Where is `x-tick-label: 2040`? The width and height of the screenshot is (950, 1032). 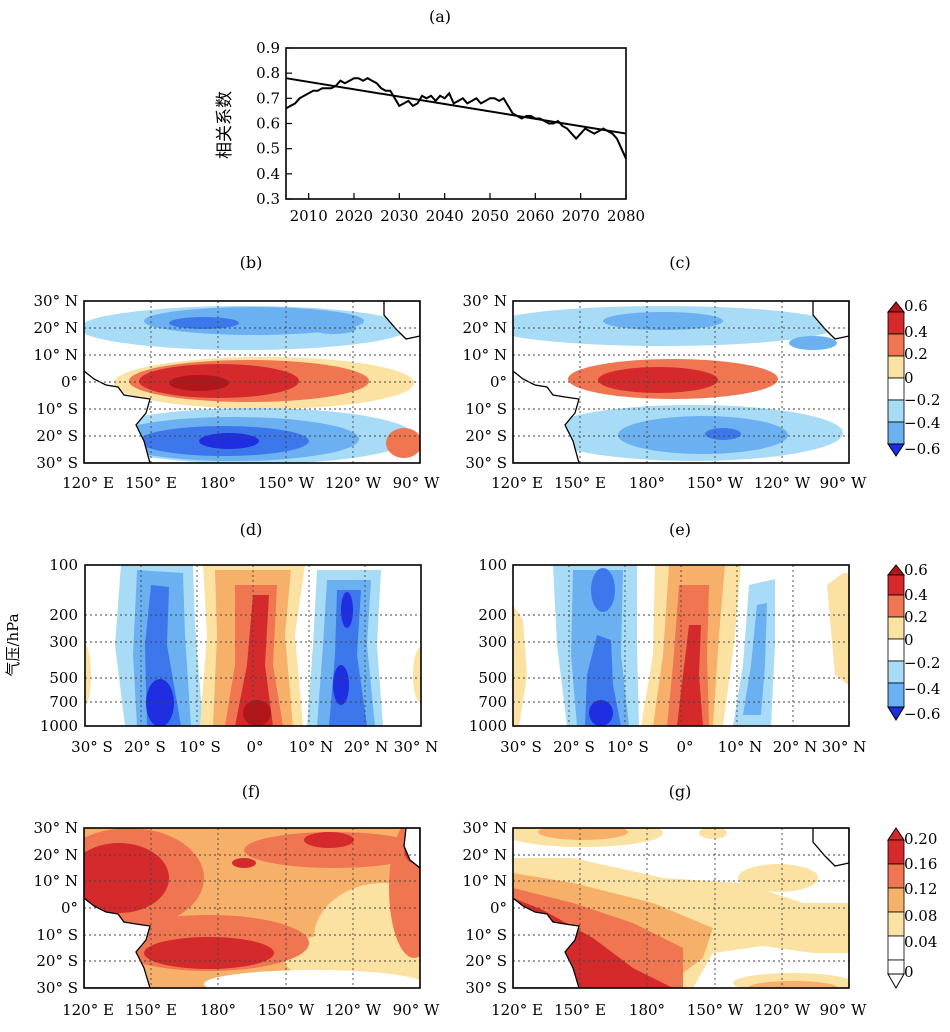 x-tick-label: 2040 is located at coordinates (445, 216).